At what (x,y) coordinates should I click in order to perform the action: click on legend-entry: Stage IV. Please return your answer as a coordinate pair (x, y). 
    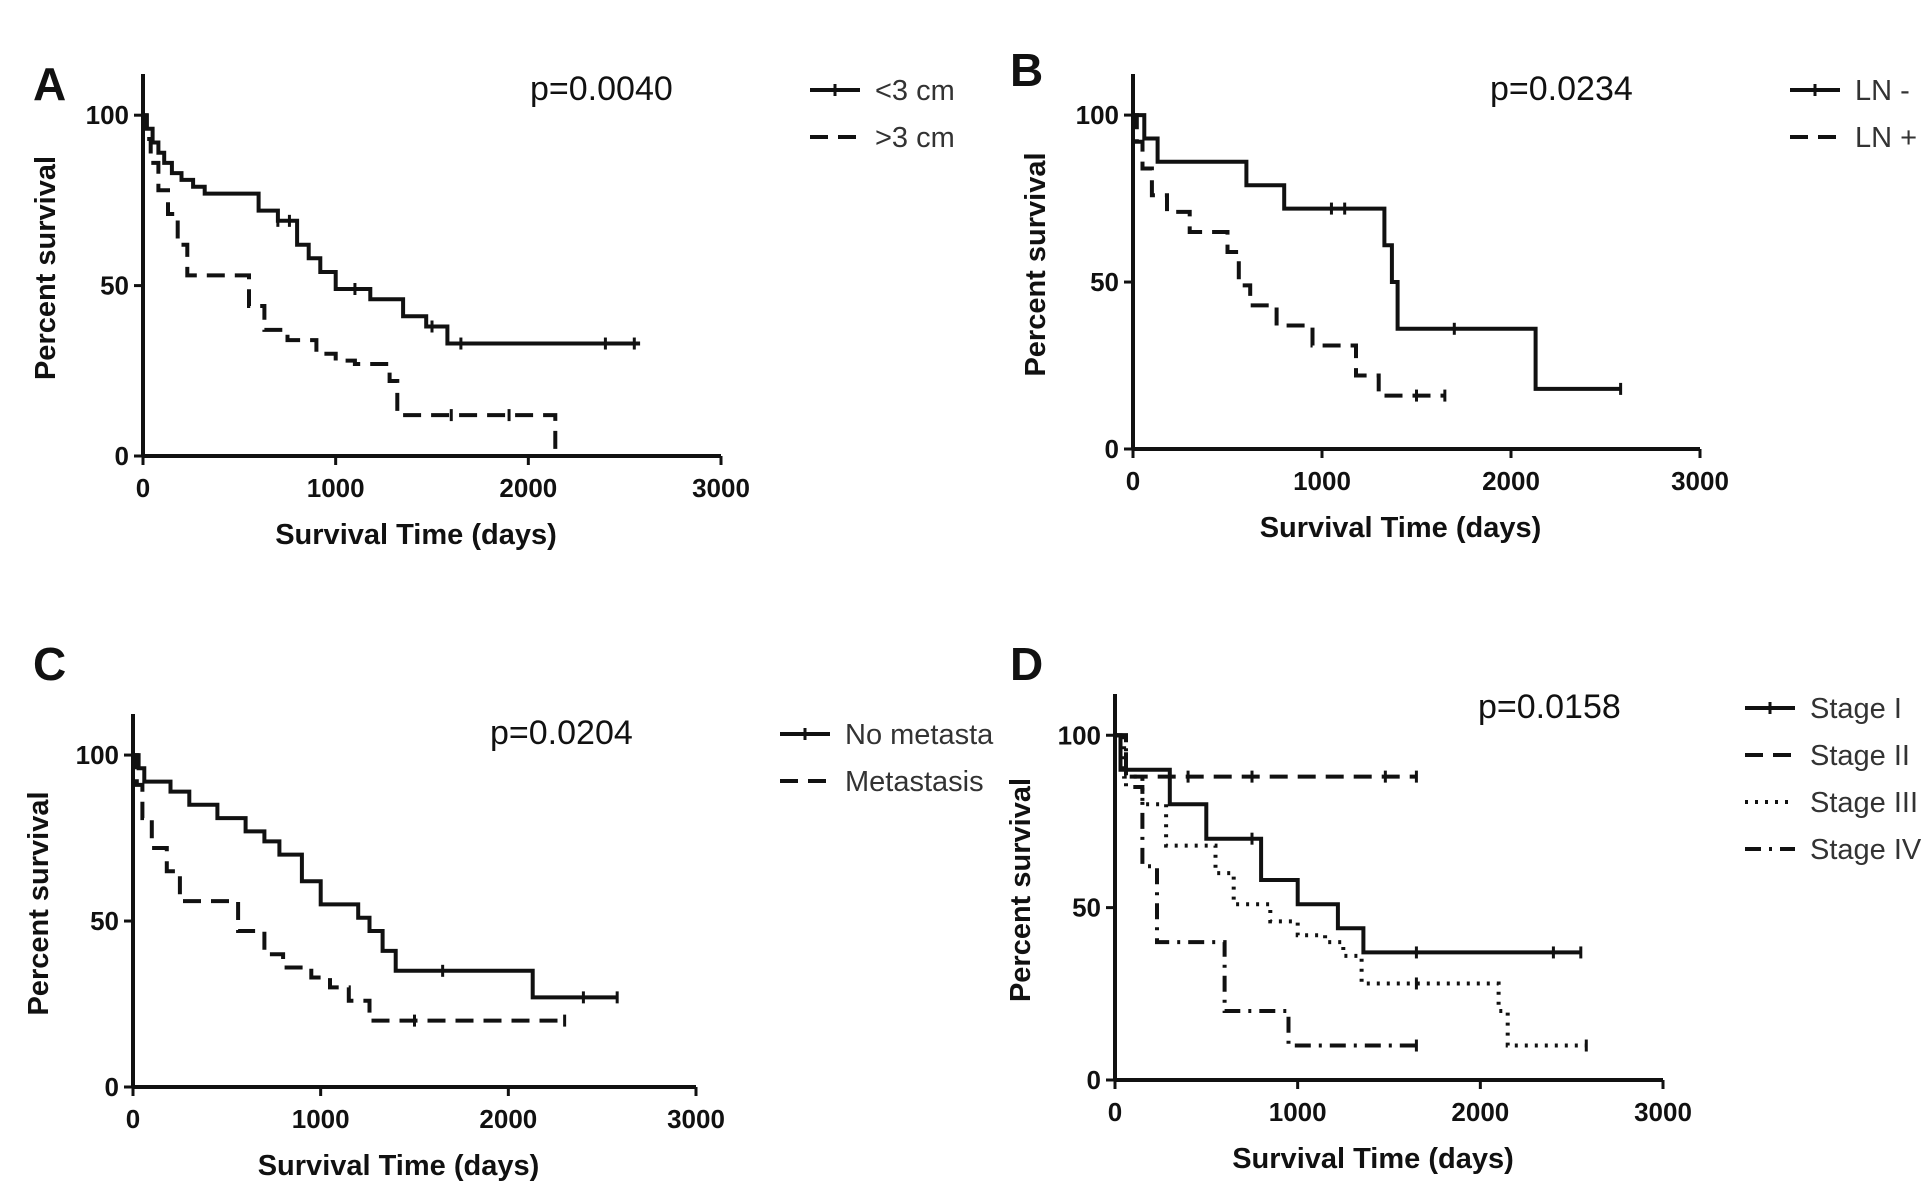
    Looking at the image, I should click on (1833, 850).